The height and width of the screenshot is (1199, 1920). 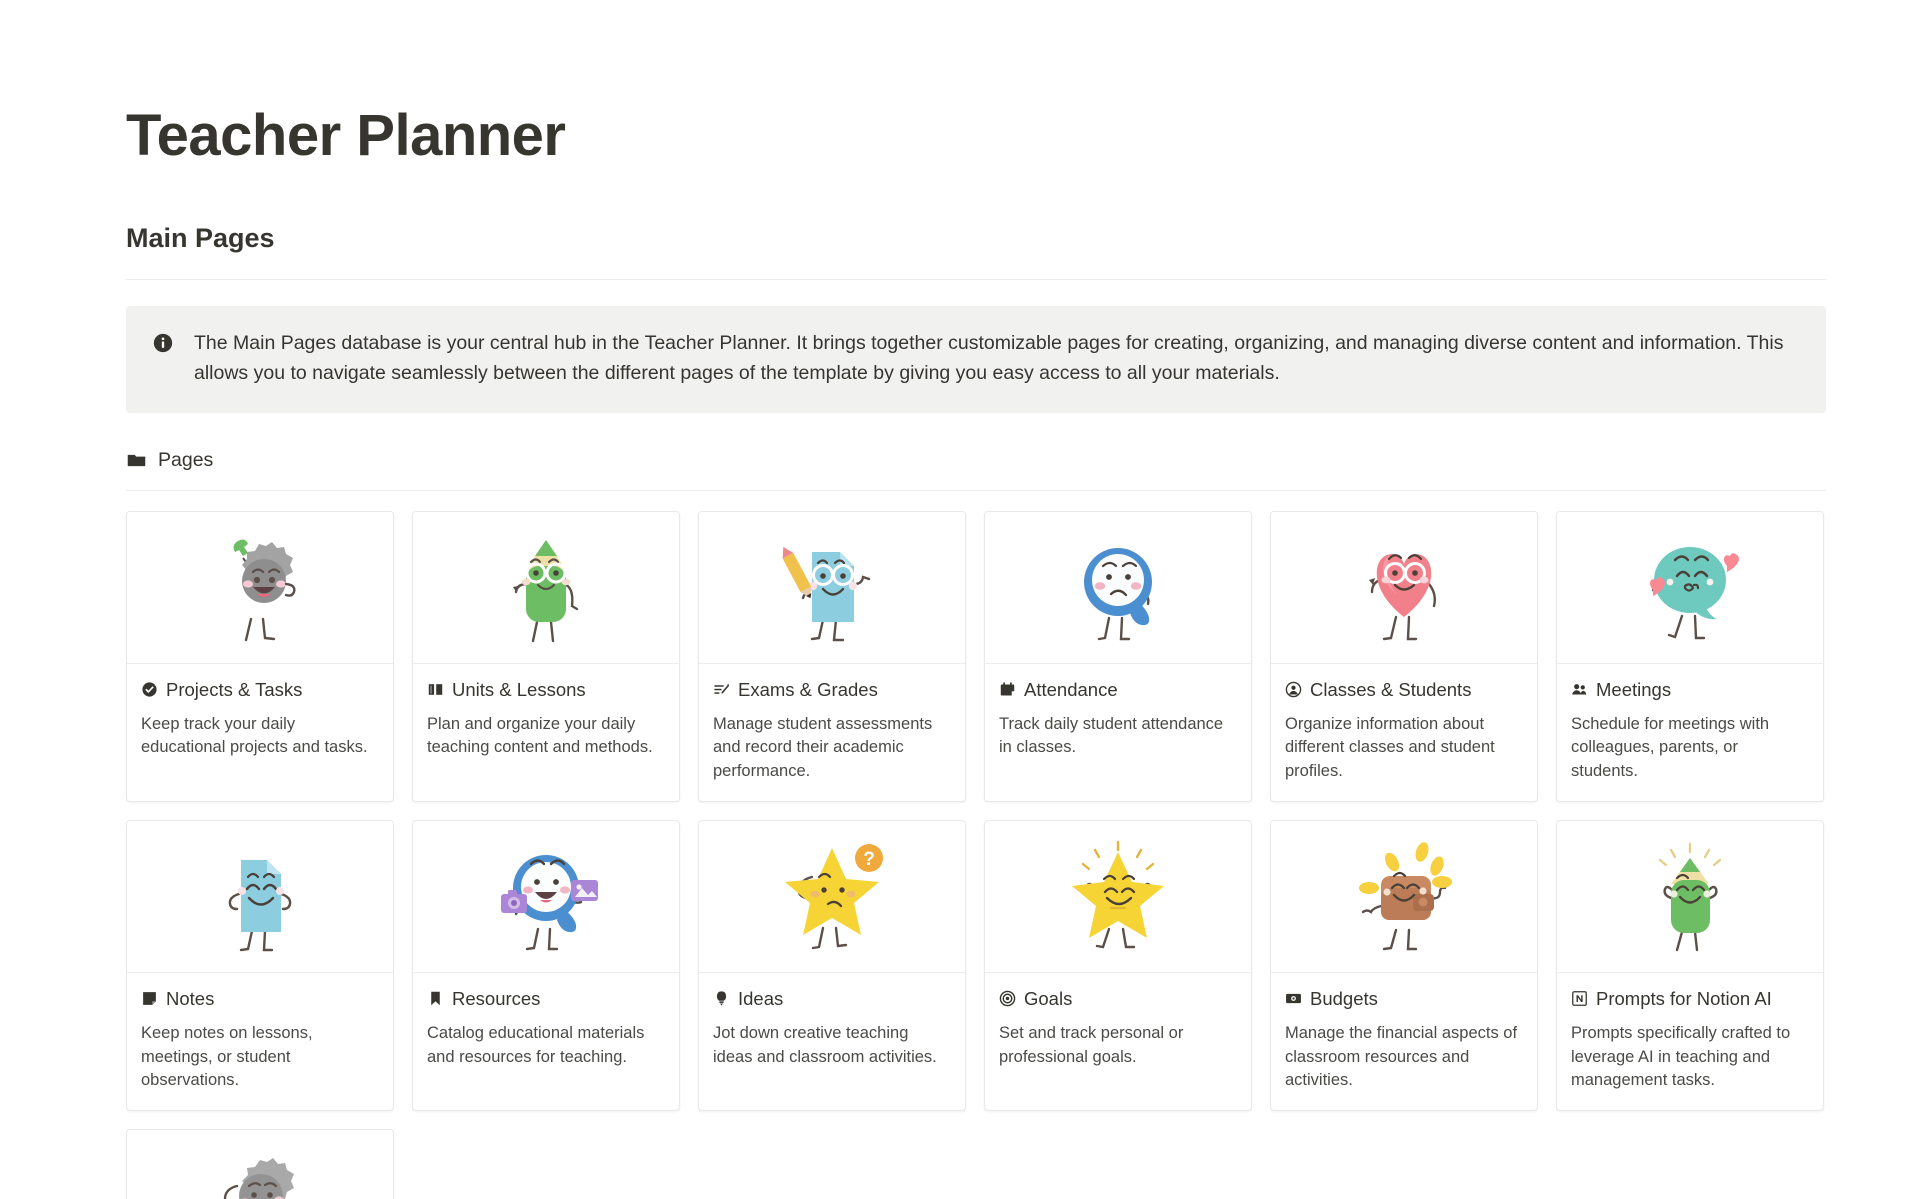 I want to click on green-pencil-character-shining-illustration, so click(x=1690, y=896).